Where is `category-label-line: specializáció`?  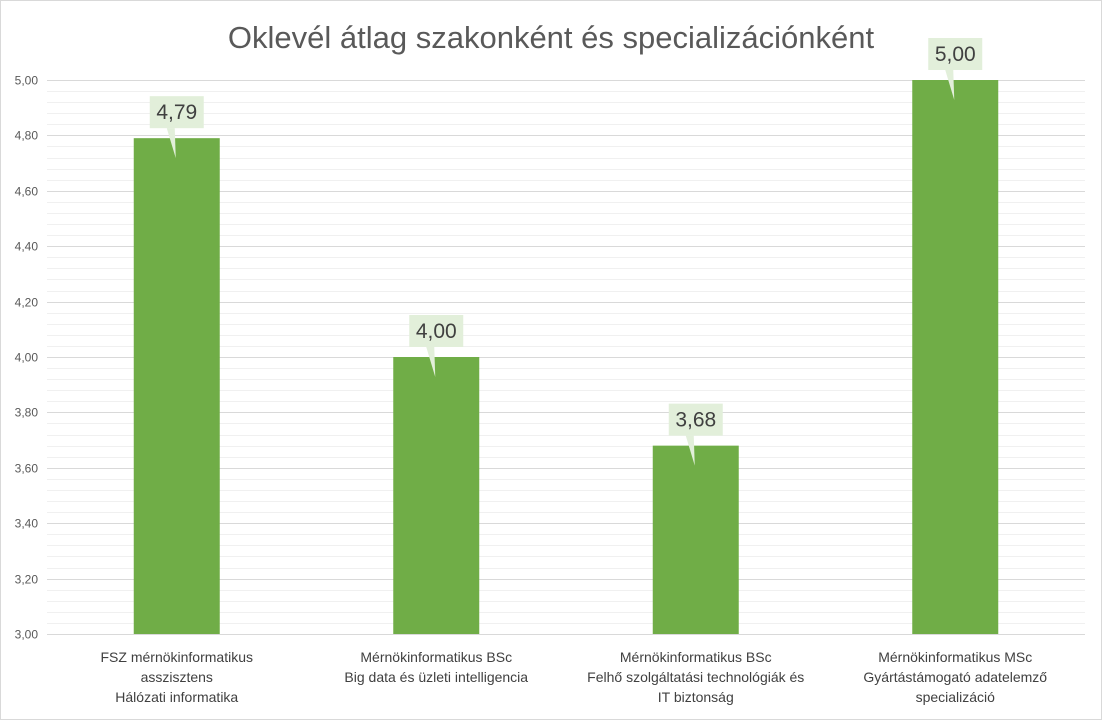 category-label-line: specializáció is located at coordinates (956, 697).